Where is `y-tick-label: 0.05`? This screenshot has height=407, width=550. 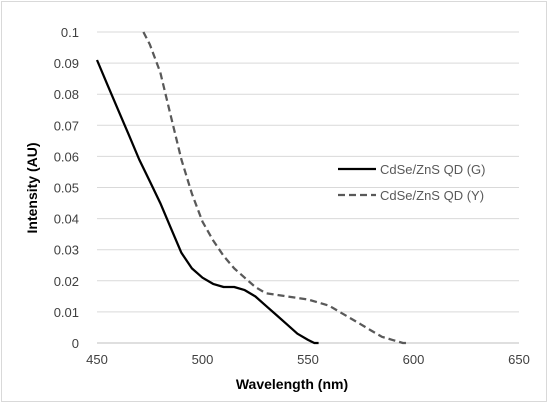
y-tick-label: 0.05 is located at coordinates (66, 188).